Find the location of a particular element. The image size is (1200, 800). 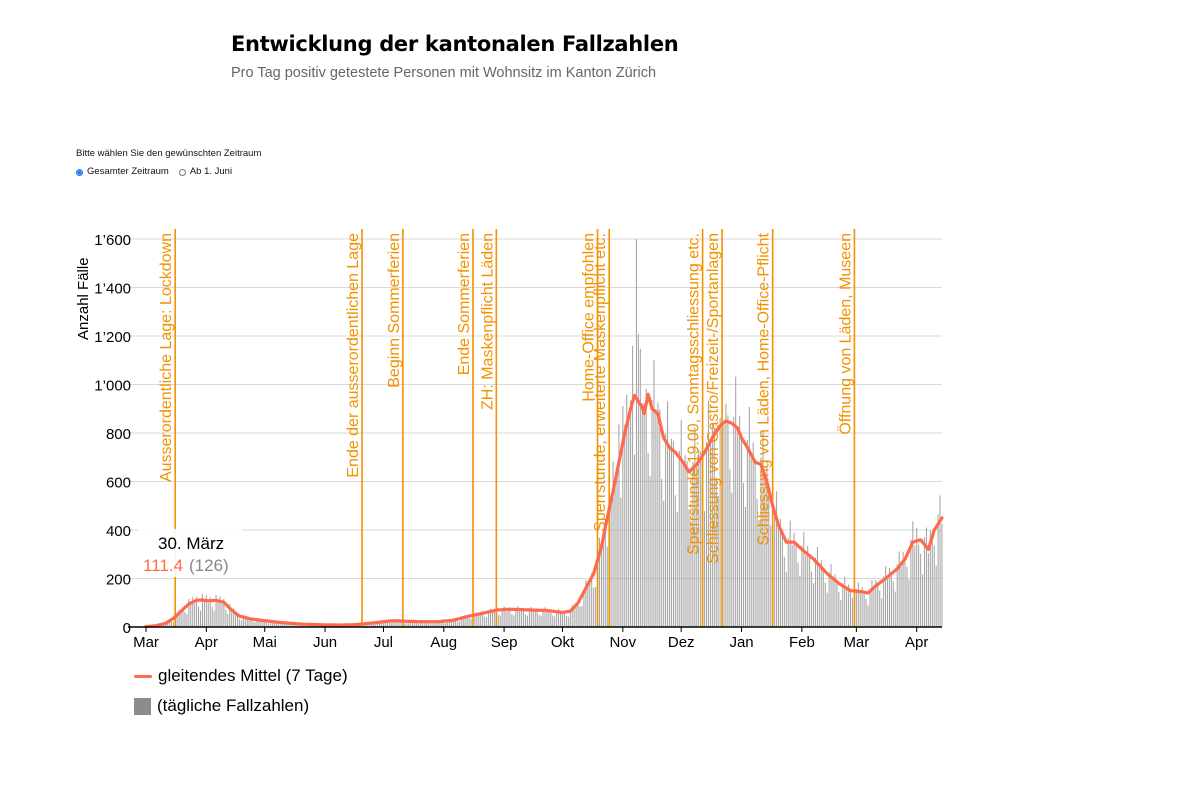

event-label: Ausserordentliche Lage: Lockdown is located at coordinates (166, 357).